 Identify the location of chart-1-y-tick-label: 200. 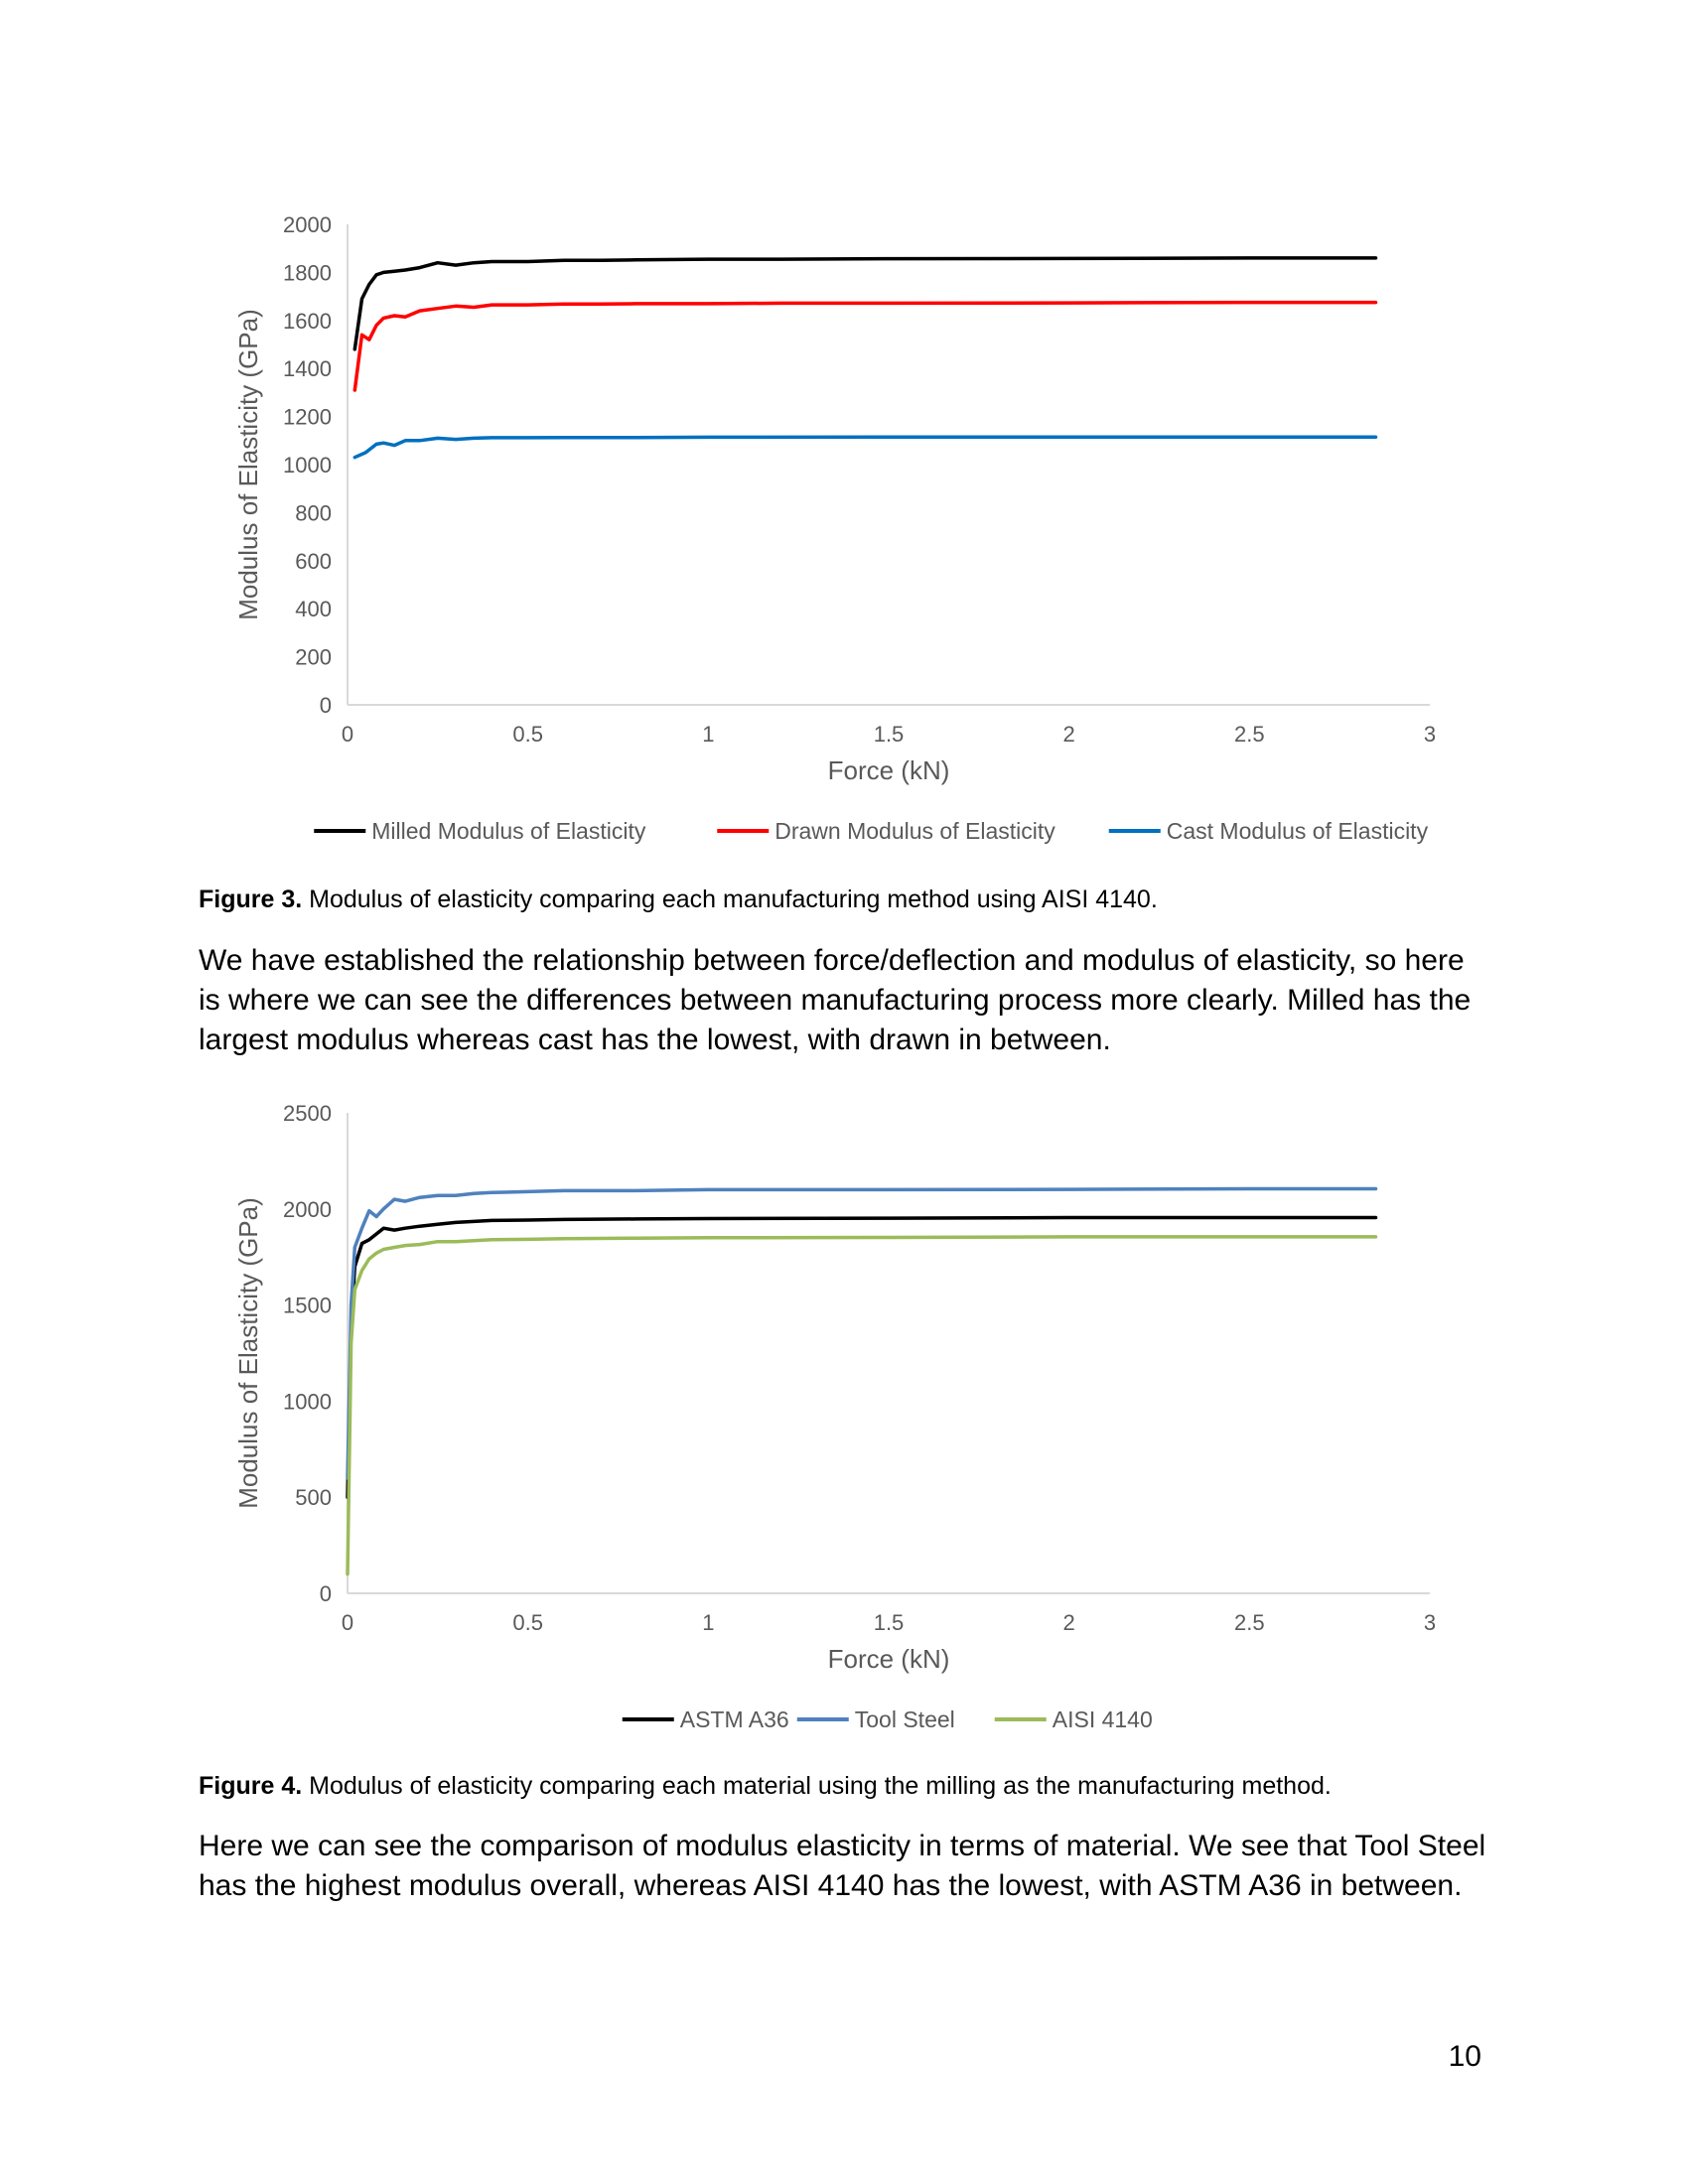
(313, 657).